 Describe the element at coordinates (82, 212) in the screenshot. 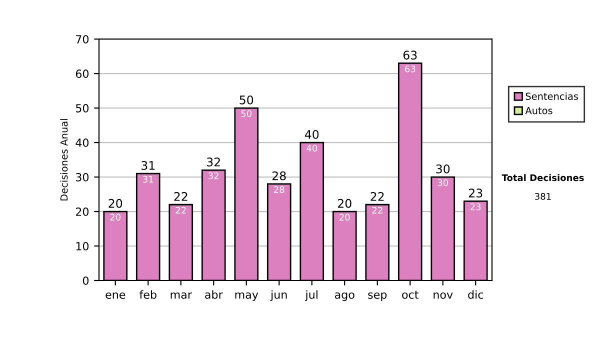

I see `y-tick-label: 20` at that location.